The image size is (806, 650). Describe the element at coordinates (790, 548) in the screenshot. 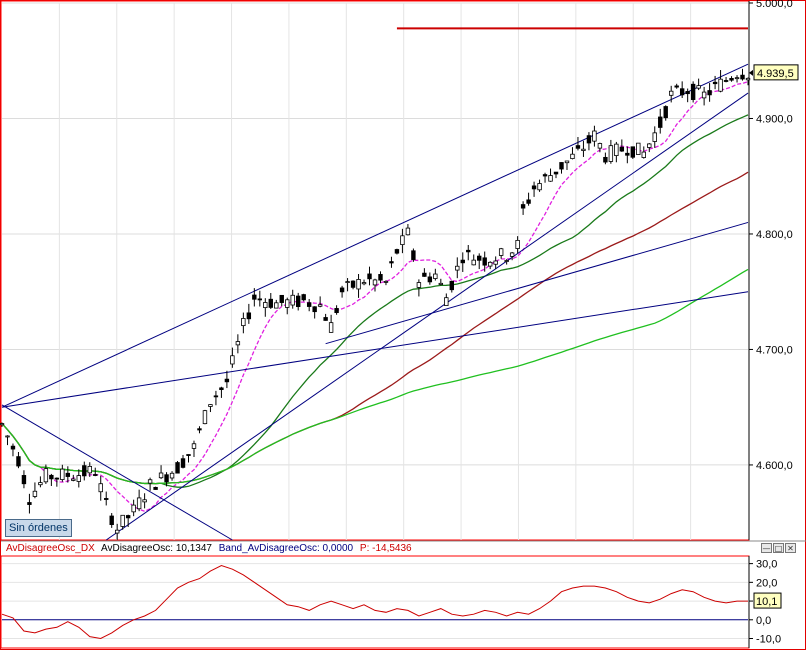

I see `close-icon: ✕` at that location.